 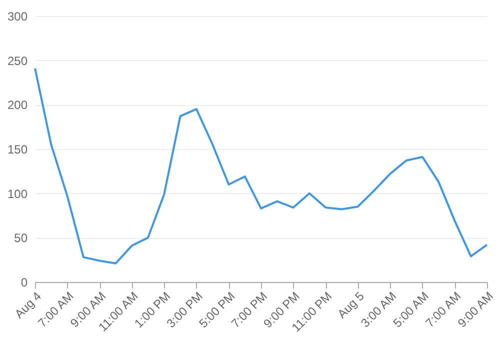 I want to click on y-tick-label: 200, so click(x=17, y=105).